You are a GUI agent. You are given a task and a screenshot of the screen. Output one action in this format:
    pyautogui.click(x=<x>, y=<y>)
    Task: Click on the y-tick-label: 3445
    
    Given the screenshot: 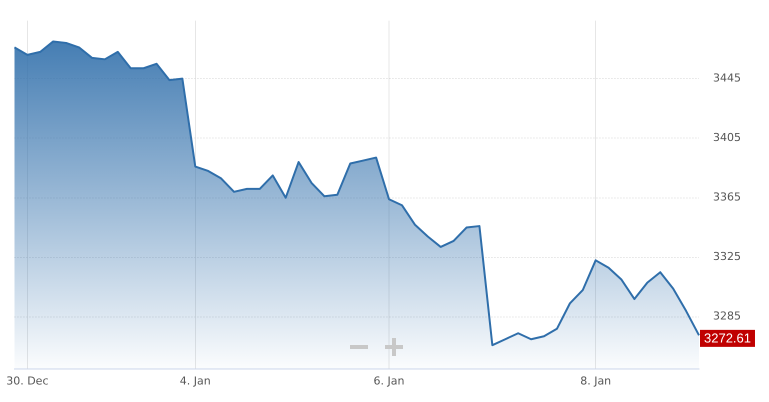 What is the action you would take?
    pyautogui.click(x=727, y=78)
    